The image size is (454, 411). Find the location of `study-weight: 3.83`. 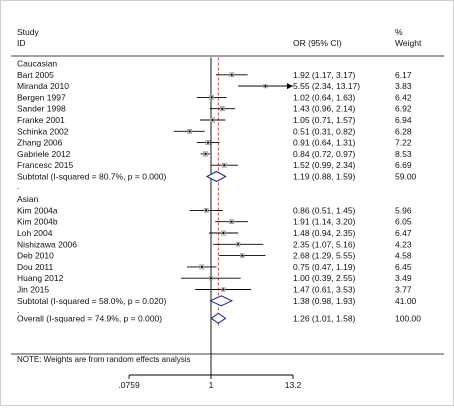

study-weight: 3.83 is located at coordinates (403, 86).